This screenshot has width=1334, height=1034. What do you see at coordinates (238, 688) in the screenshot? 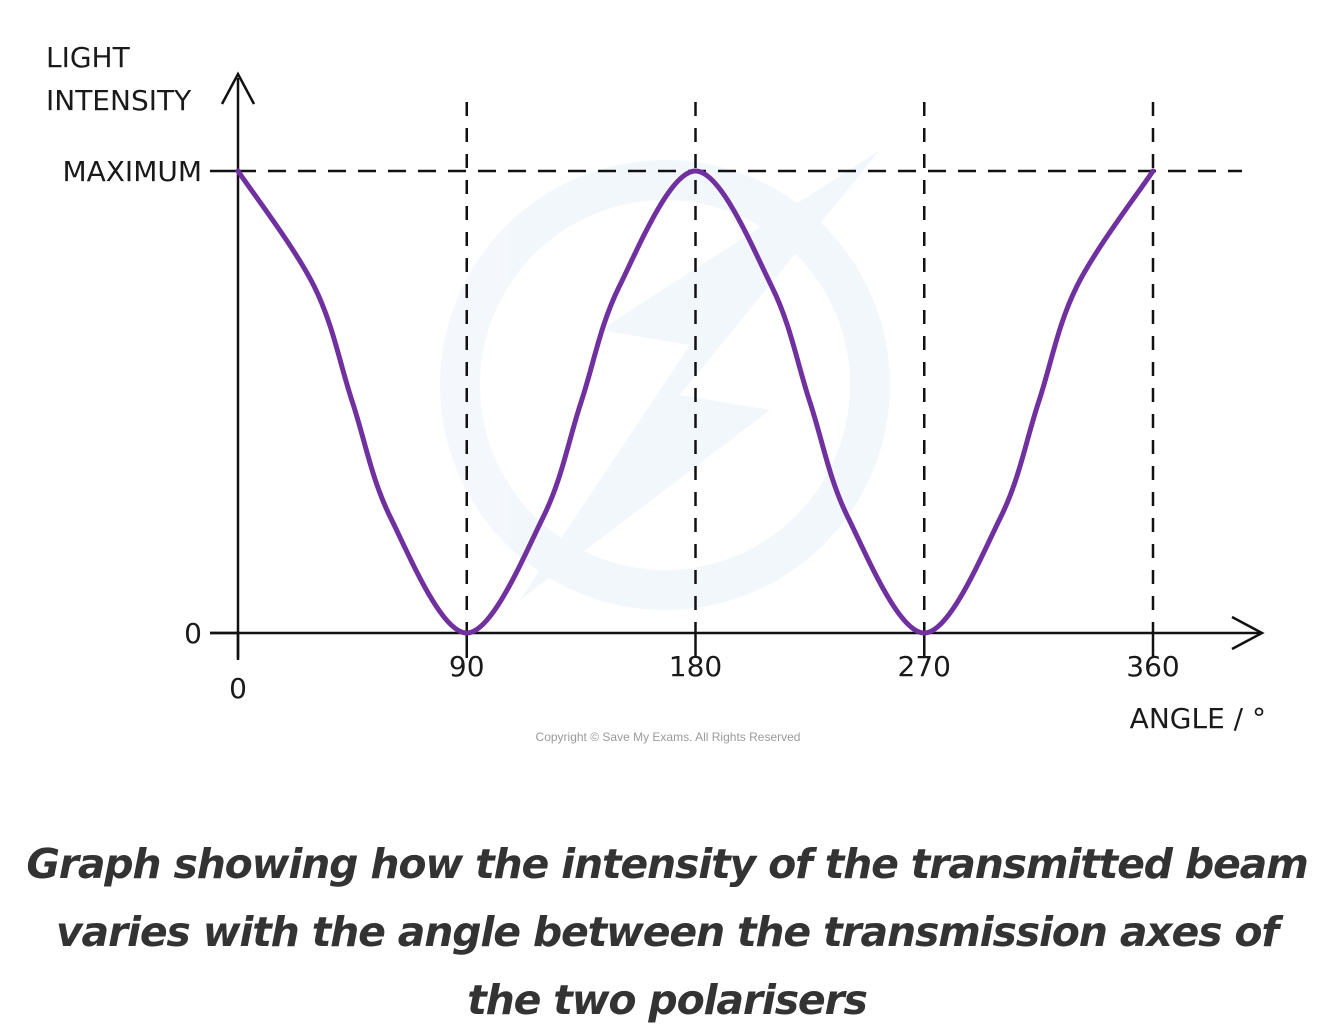
I see `x-tick-label-0: 0` at bounding box center [238, 688].